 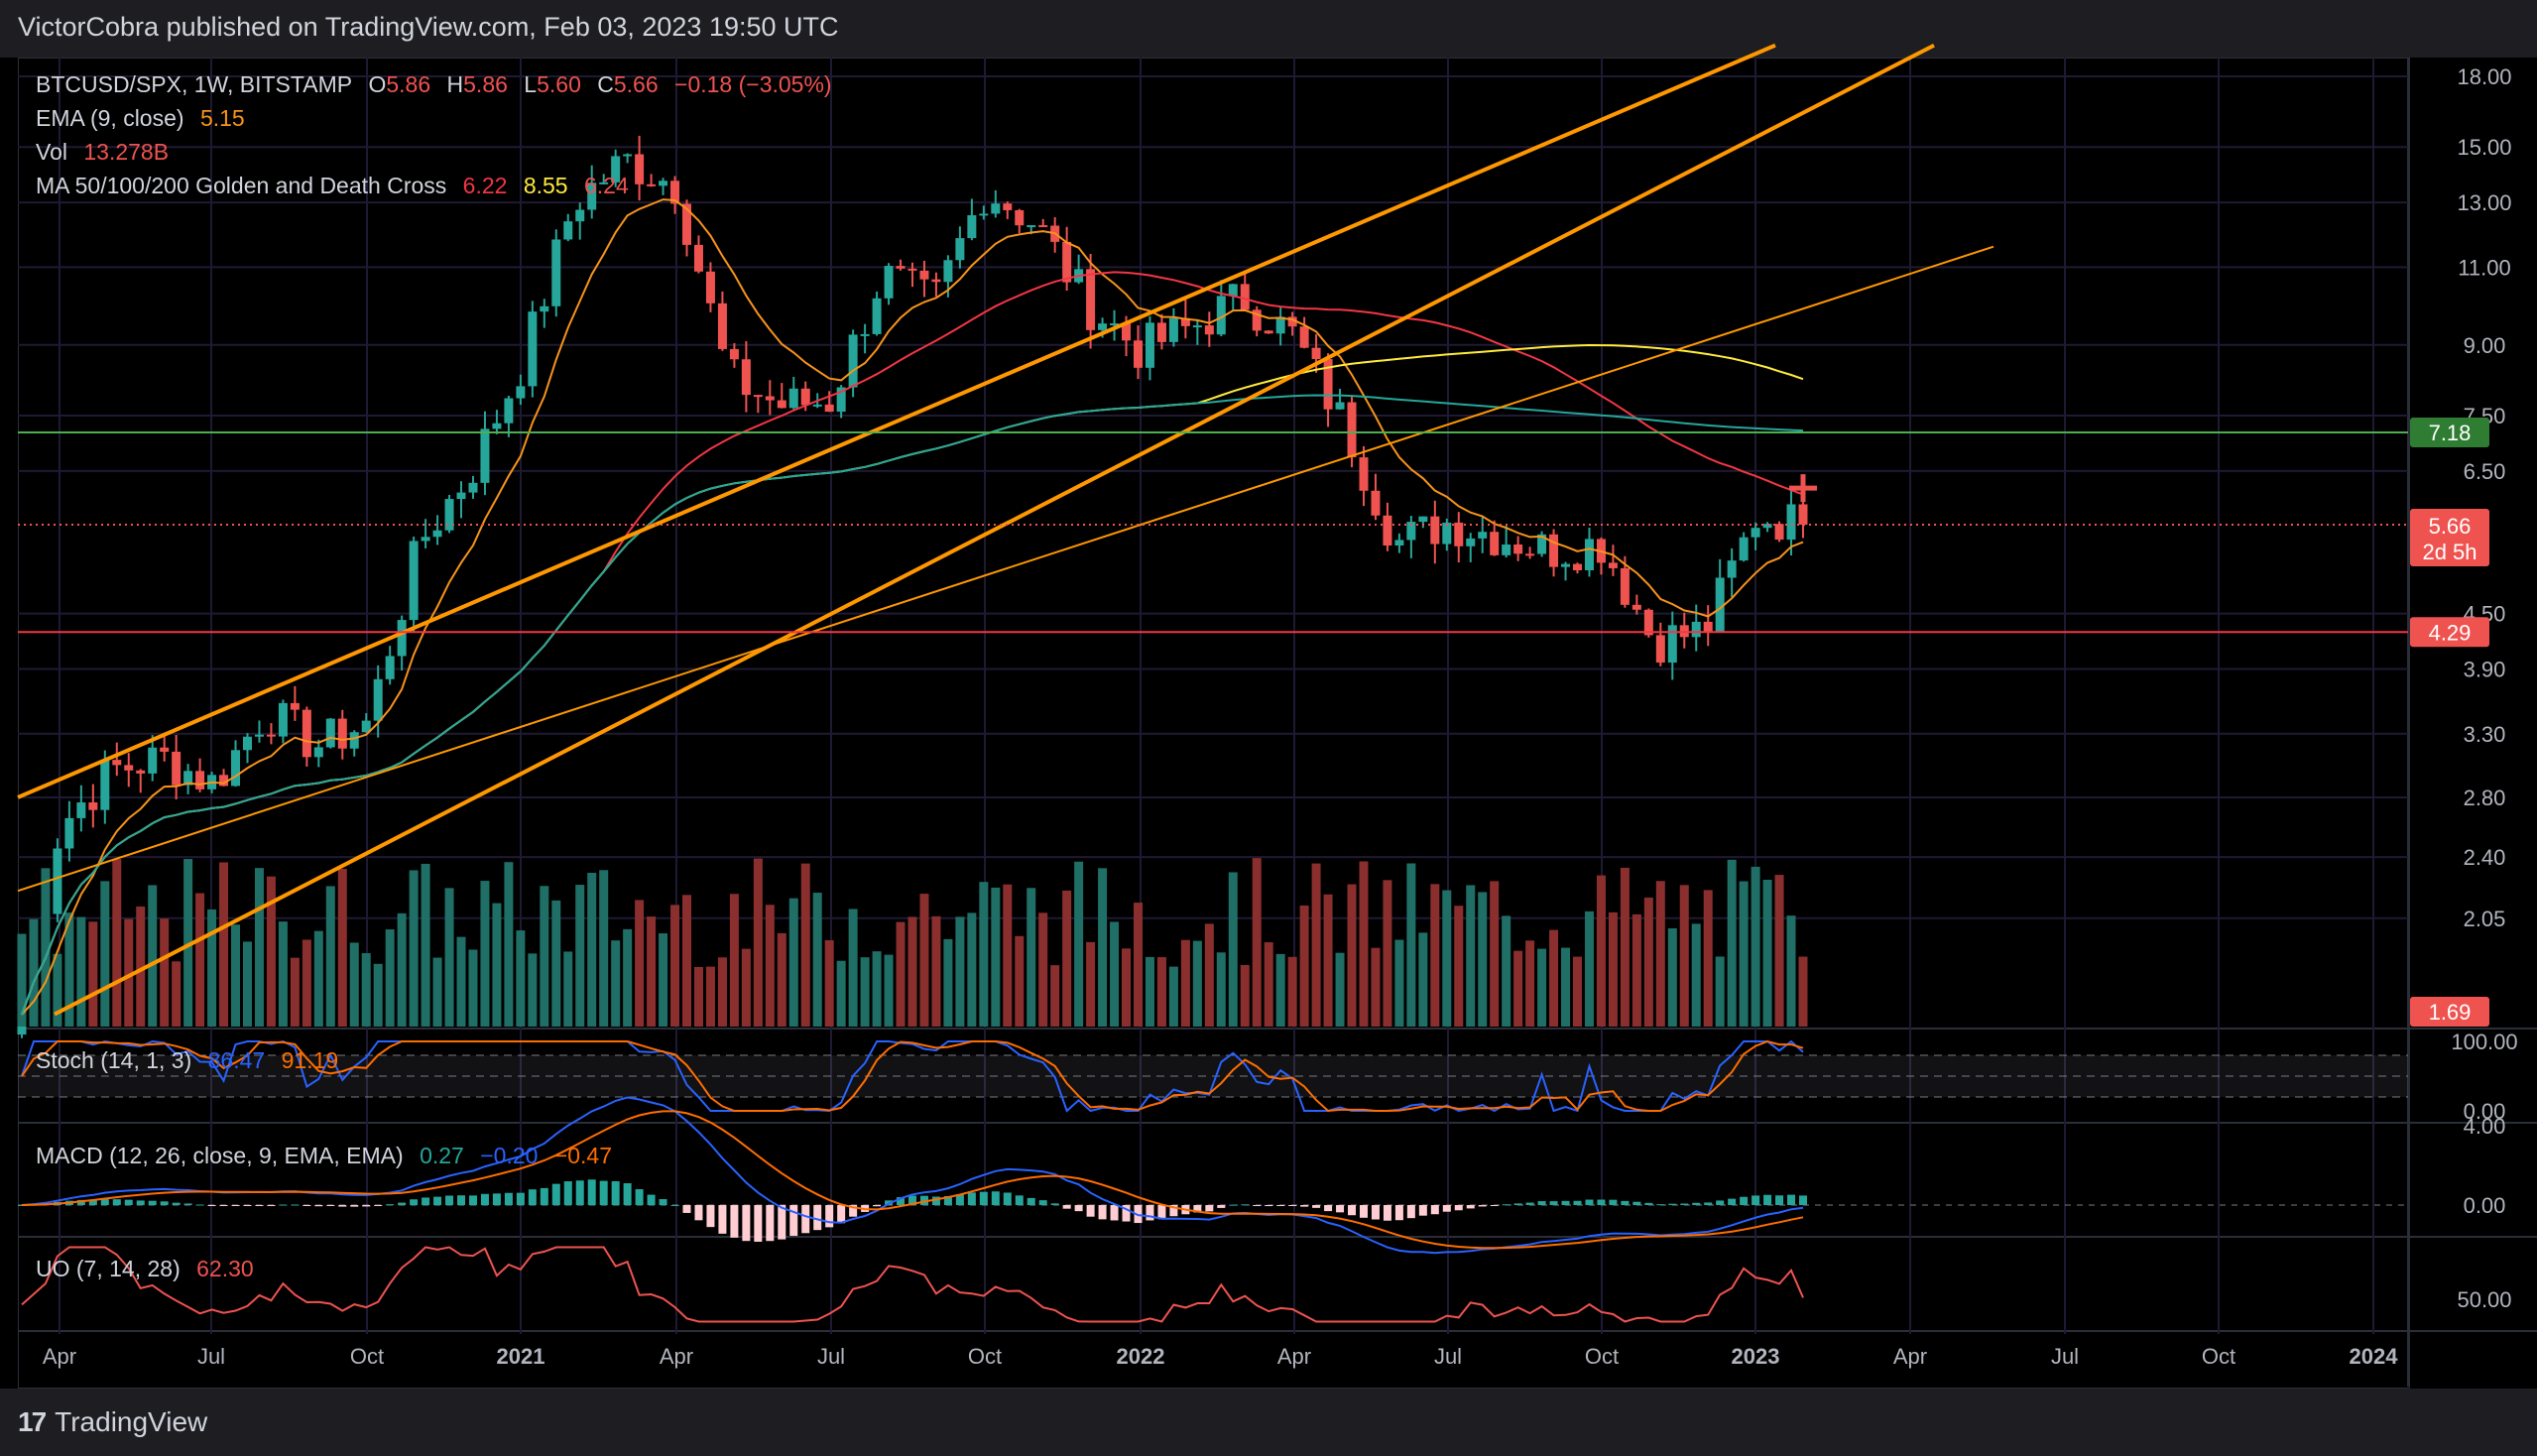 I want to click on time-tick-label: Apr, so click(x=59, y=1356).